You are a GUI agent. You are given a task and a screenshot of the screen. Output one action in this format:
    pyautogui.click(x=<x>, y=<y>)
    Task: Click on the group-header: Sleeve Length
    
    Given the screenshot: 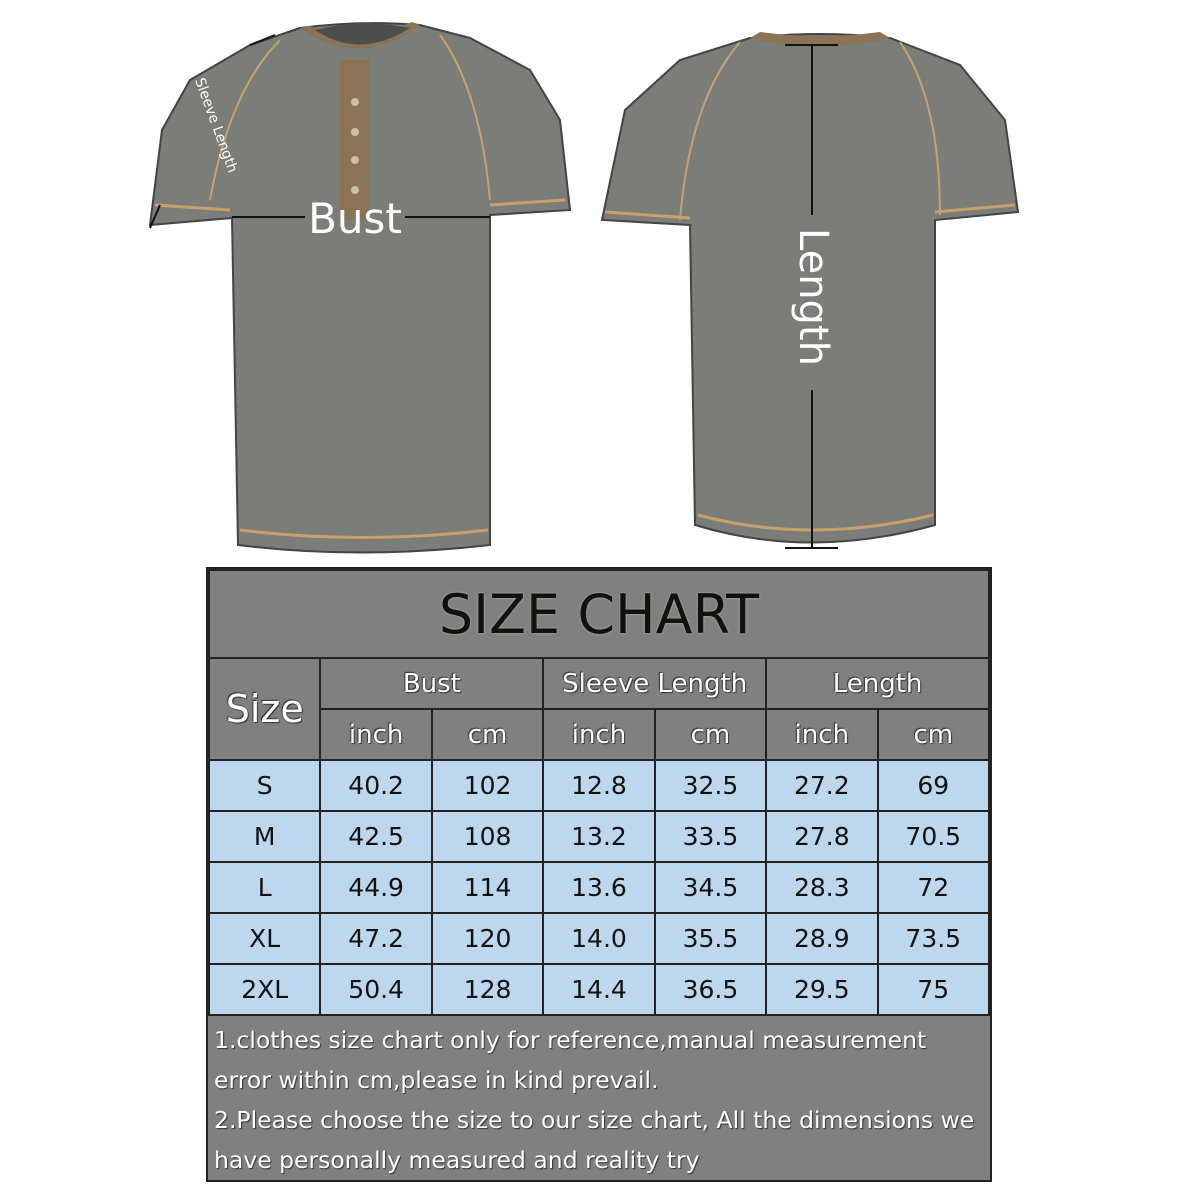 What is the action you would take?
    pyautogui.click(x=655, y=683)
    